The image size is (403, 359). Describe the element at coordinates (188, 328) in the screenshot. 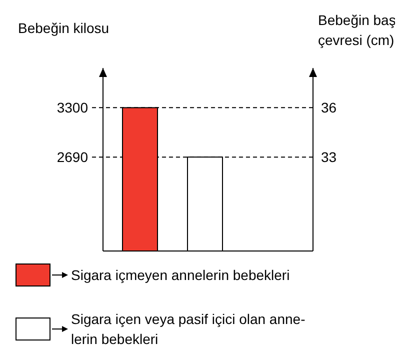

I see `legend-label: Sigara içen veya pasif içici olan anne- lerin bebekleri` at that location.